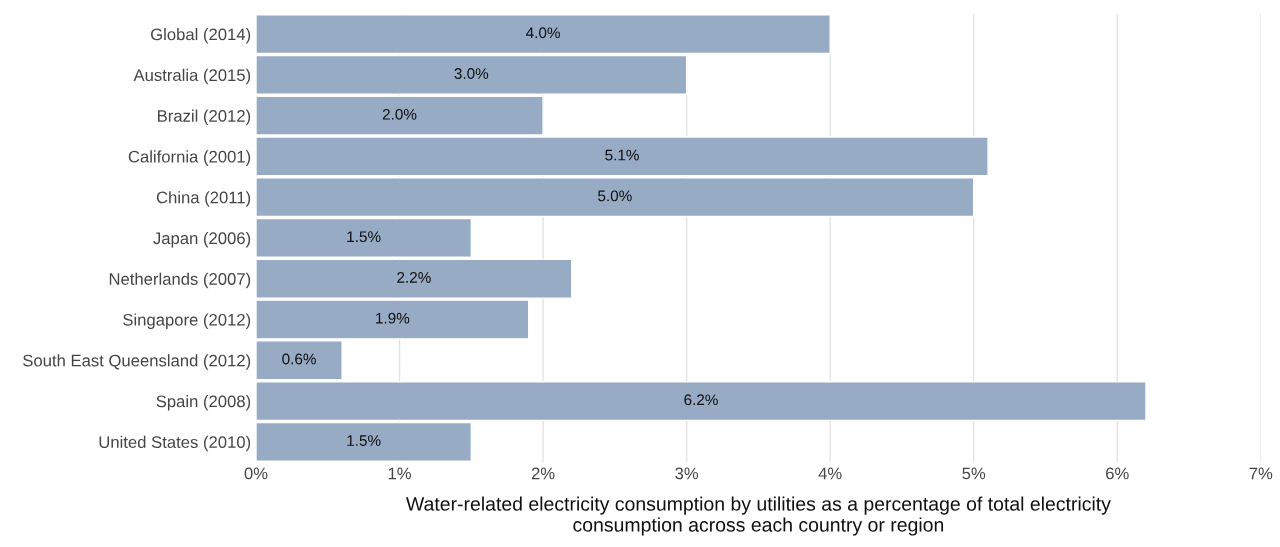 The width and height of the screenshot is (1280, 547). What do you see at coordinates (615, 196) in the screenshot?
I see `data-label: 5.0%` at bounding box center [615, 196].